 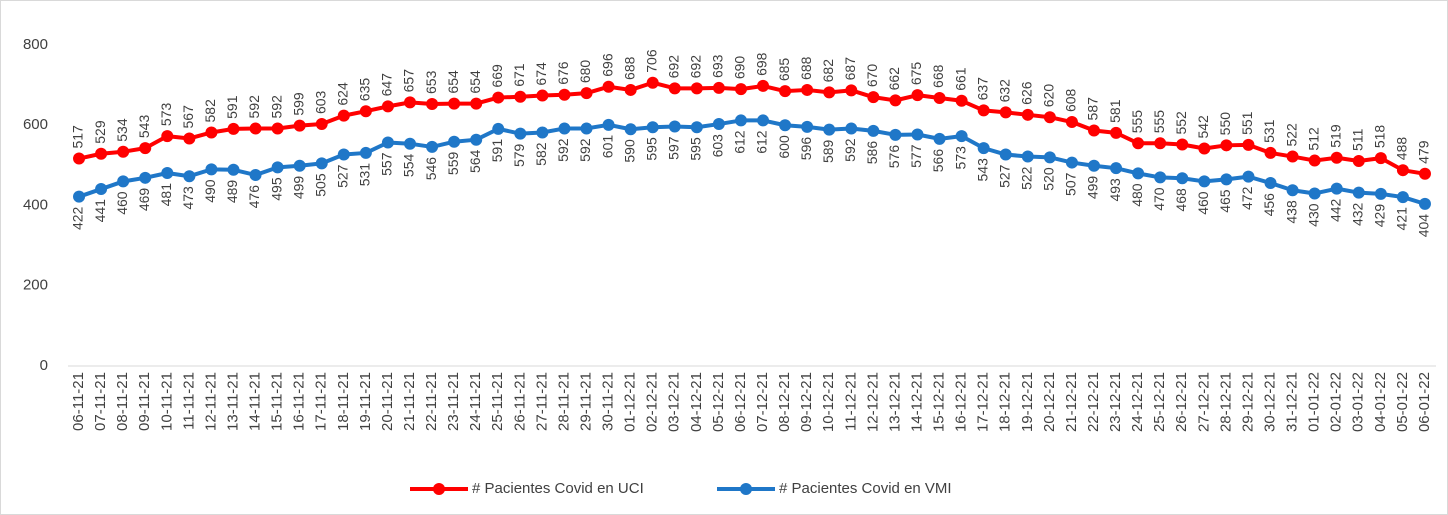 What do you see at coordinates (872, 153) in the screenshot?
I see `data-label: 586` at bounding box center [872, 153].